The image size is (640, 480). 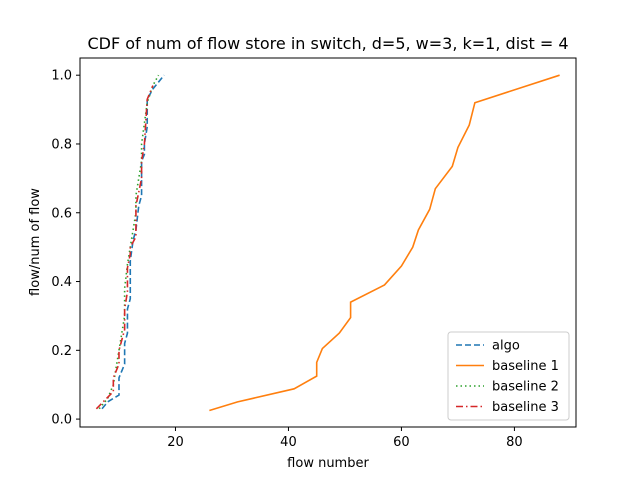 I want to click on y-tick-label-2: 0.4, so click(x=61, y=282).